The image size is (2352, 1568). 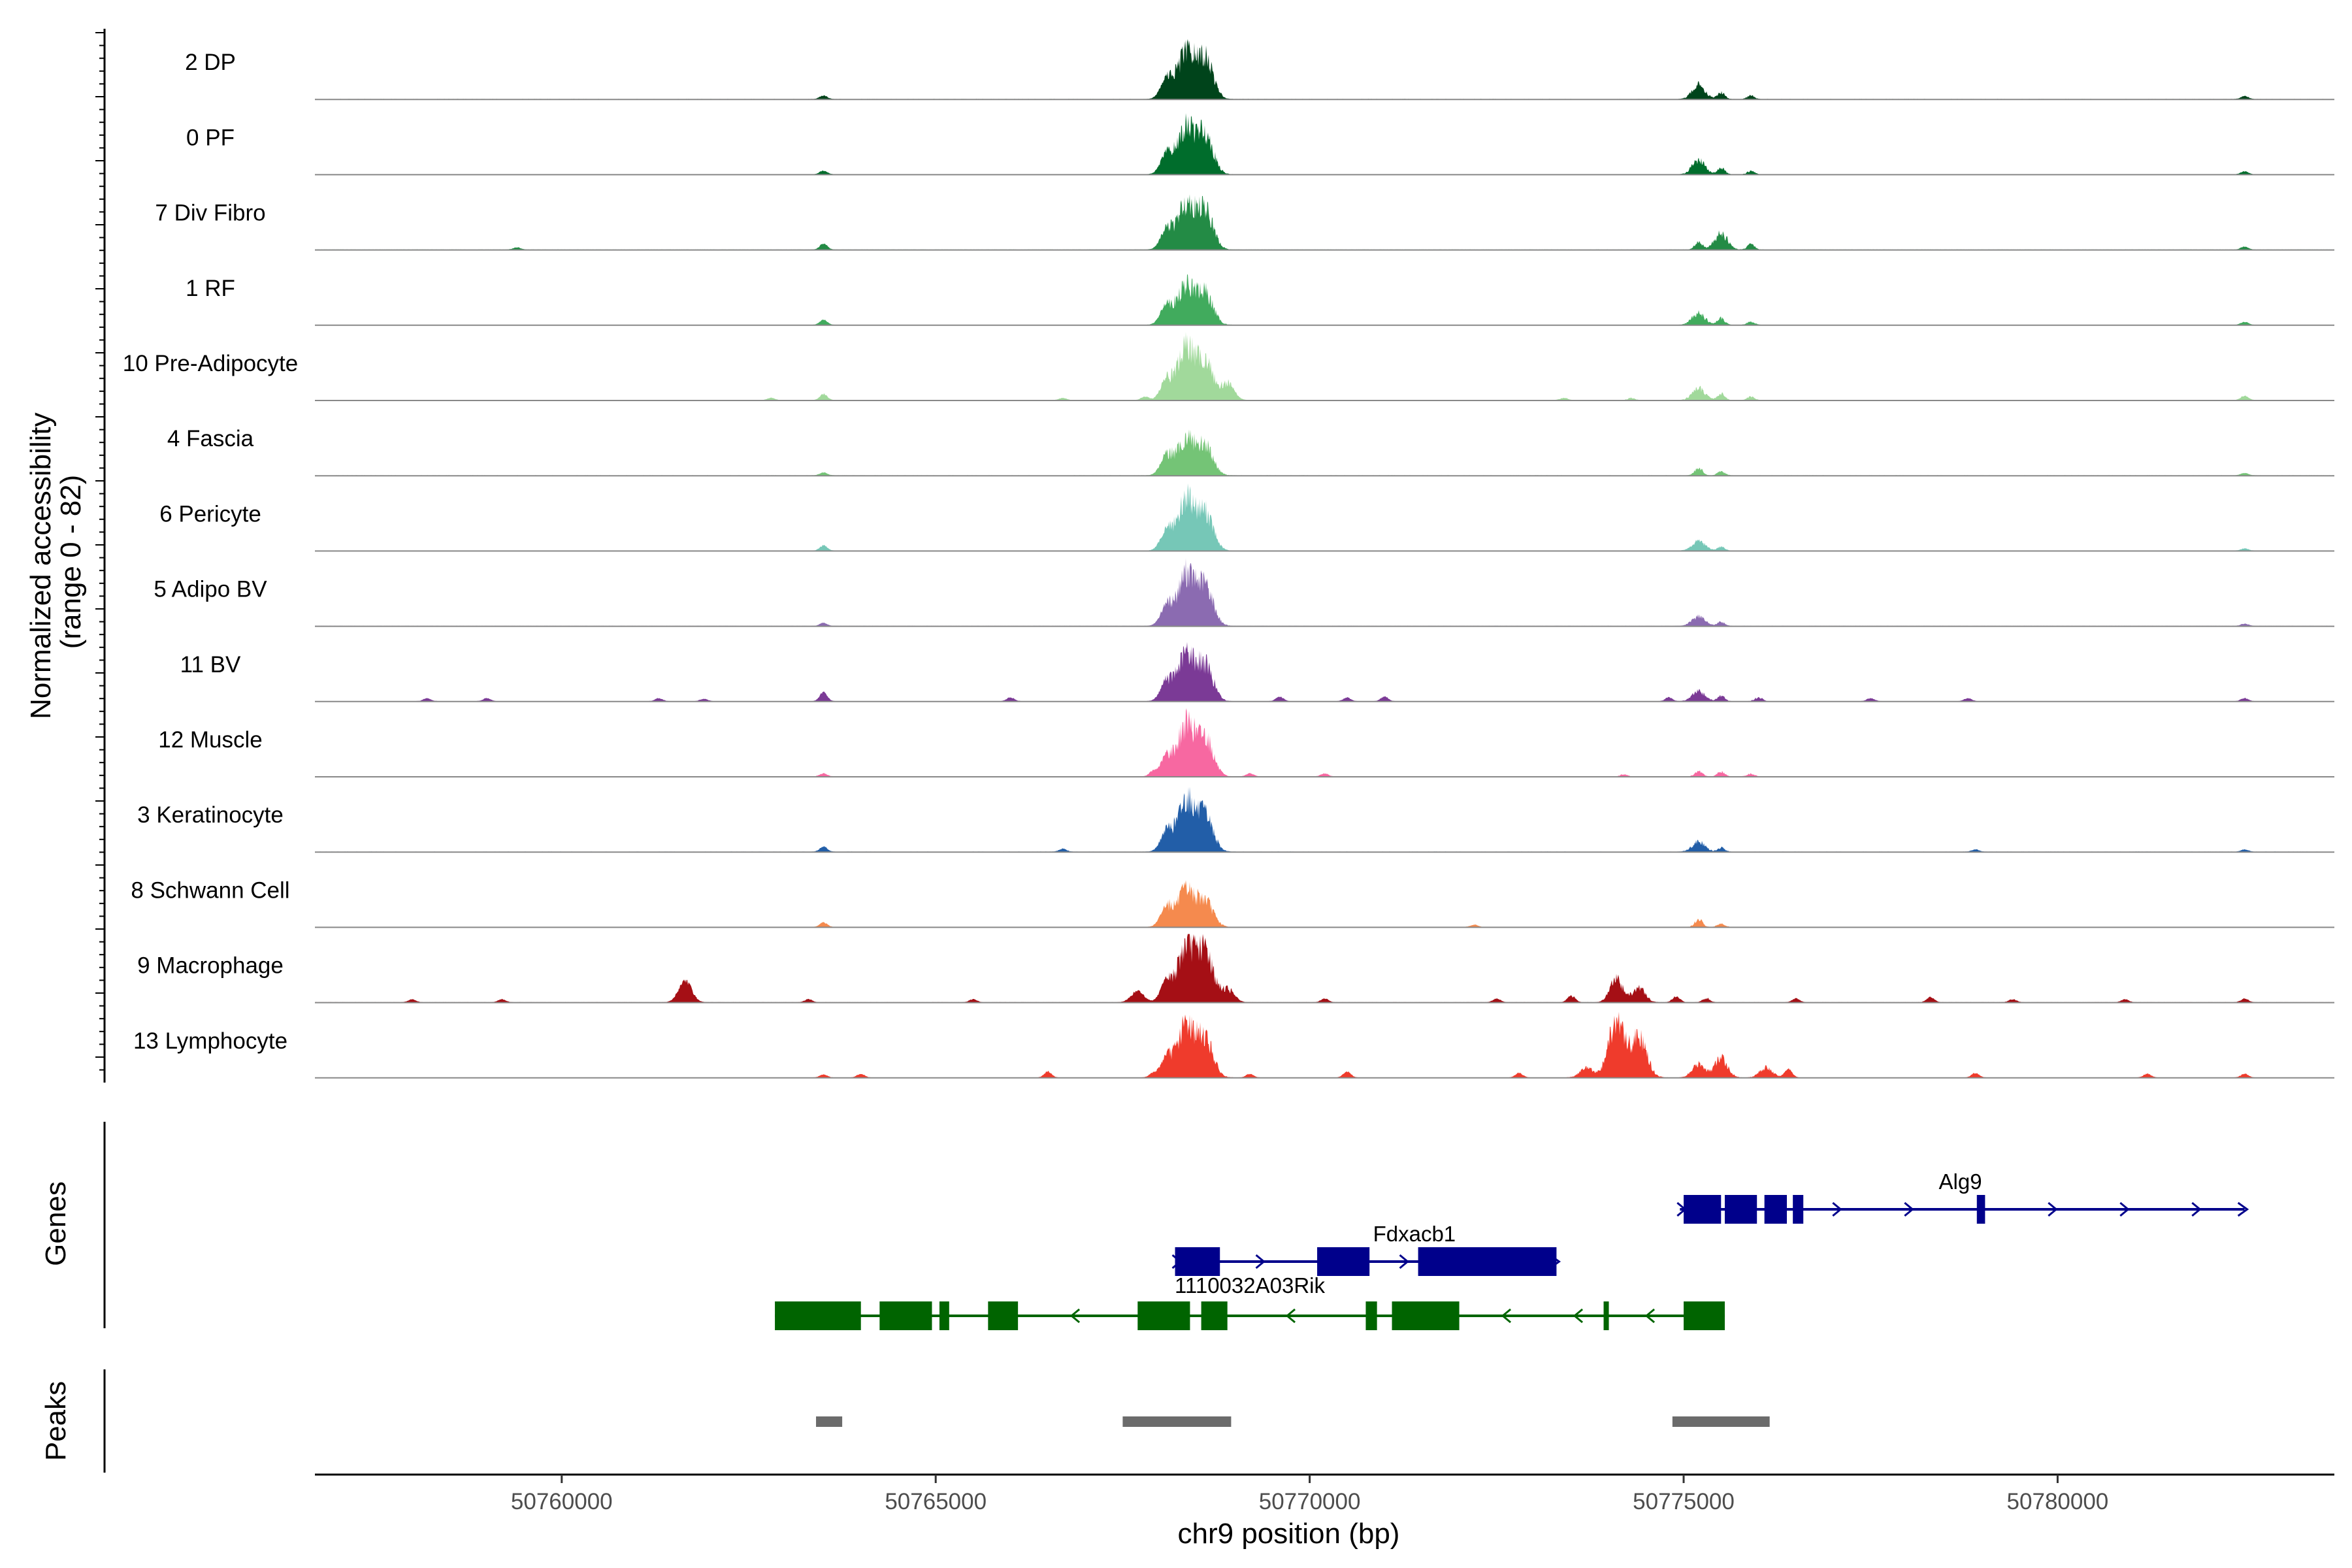 I want to click on track-8: 11 BV, so click(x=1257, y=672).